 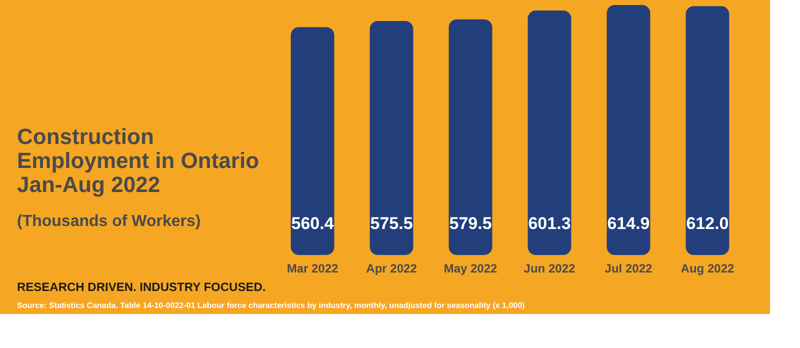 What do you see at coordinates (391, 223) in the screenshot?
I see `data-label: 575.5` at bounding box center [391, 223].